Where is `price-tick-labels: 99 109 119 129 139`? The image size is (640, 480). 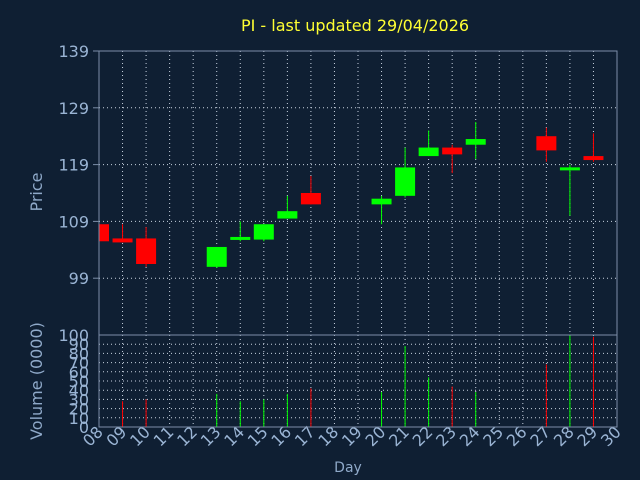 price-tick-labels: 99 109 119 129 139 is located at coordinates (73, 165).